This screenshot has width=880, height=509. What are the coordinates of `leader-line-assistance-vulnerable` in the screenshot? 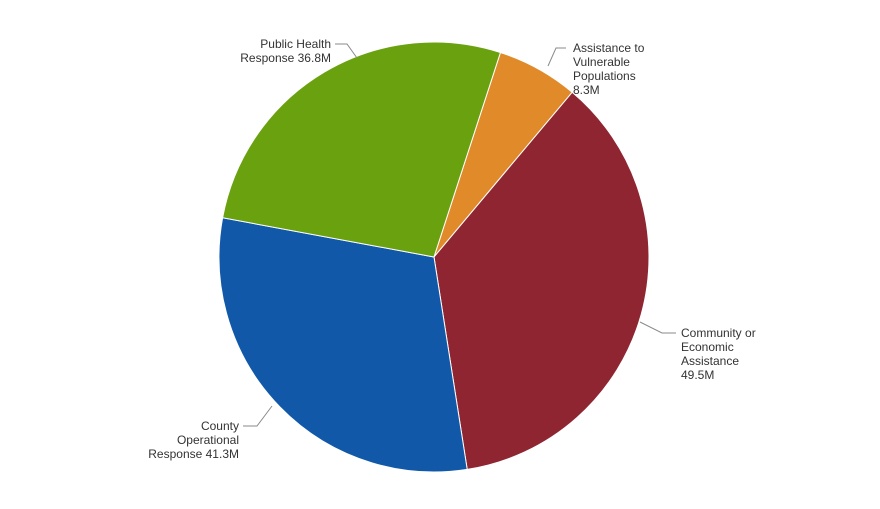 It's located at (556, 57).